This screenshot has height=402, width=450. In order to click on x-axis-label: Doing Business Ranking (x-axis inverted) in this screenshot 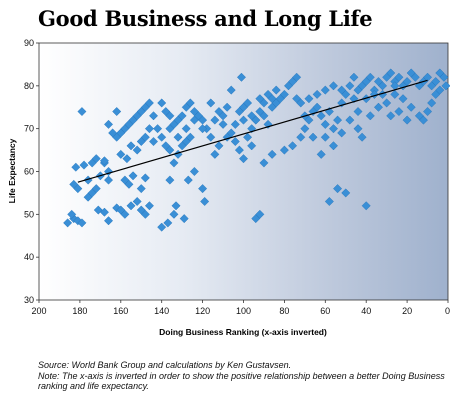, I will do `click(243, 332)`.